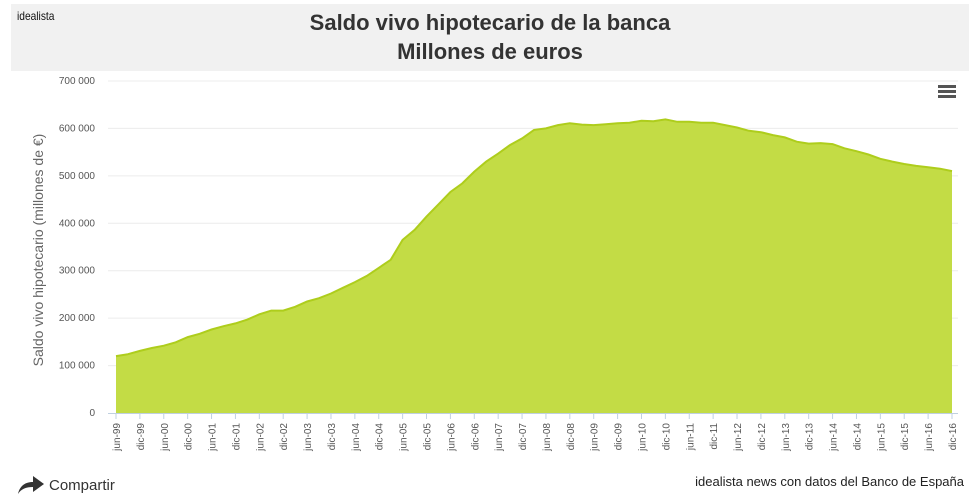  Describe the element at coordinates (857, 437) in the screenshot. I see `x-tick-label: dic-14` at that location.